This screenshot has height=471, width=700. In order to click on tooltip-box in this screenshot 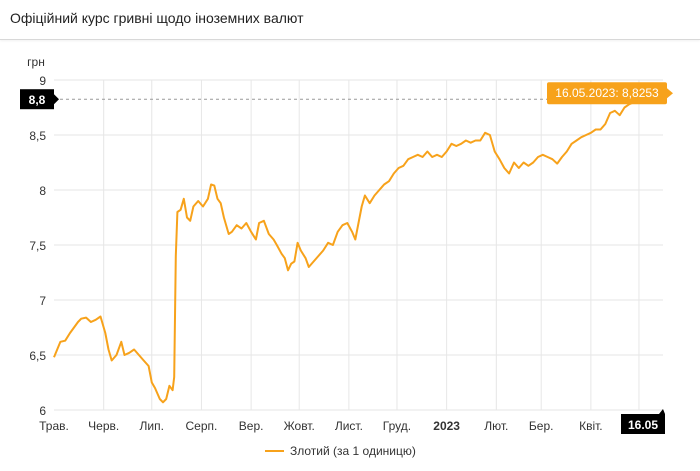, I will do `click(607, 93)`.